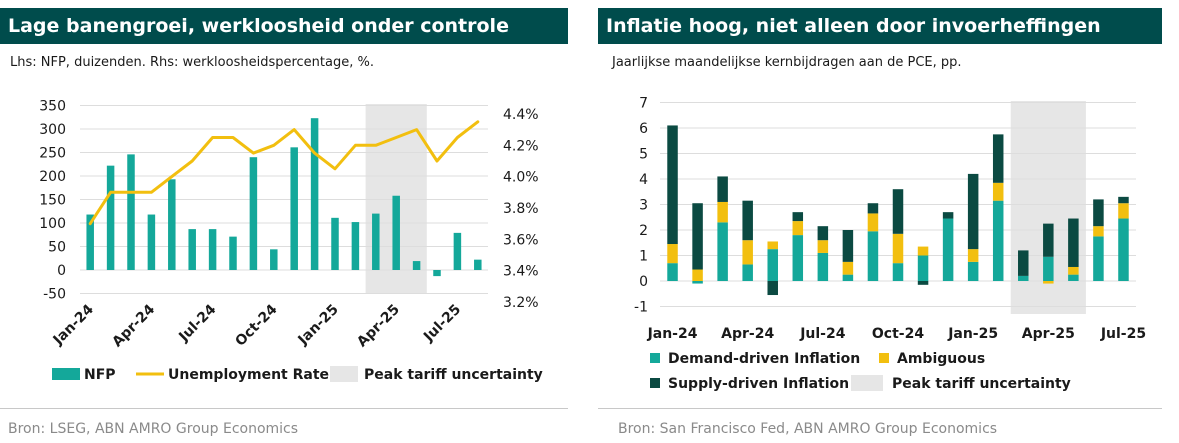  Describe the element at coordinates (57, 248) in the screenshot. I see `y-tick-label-left: 50` at that location.